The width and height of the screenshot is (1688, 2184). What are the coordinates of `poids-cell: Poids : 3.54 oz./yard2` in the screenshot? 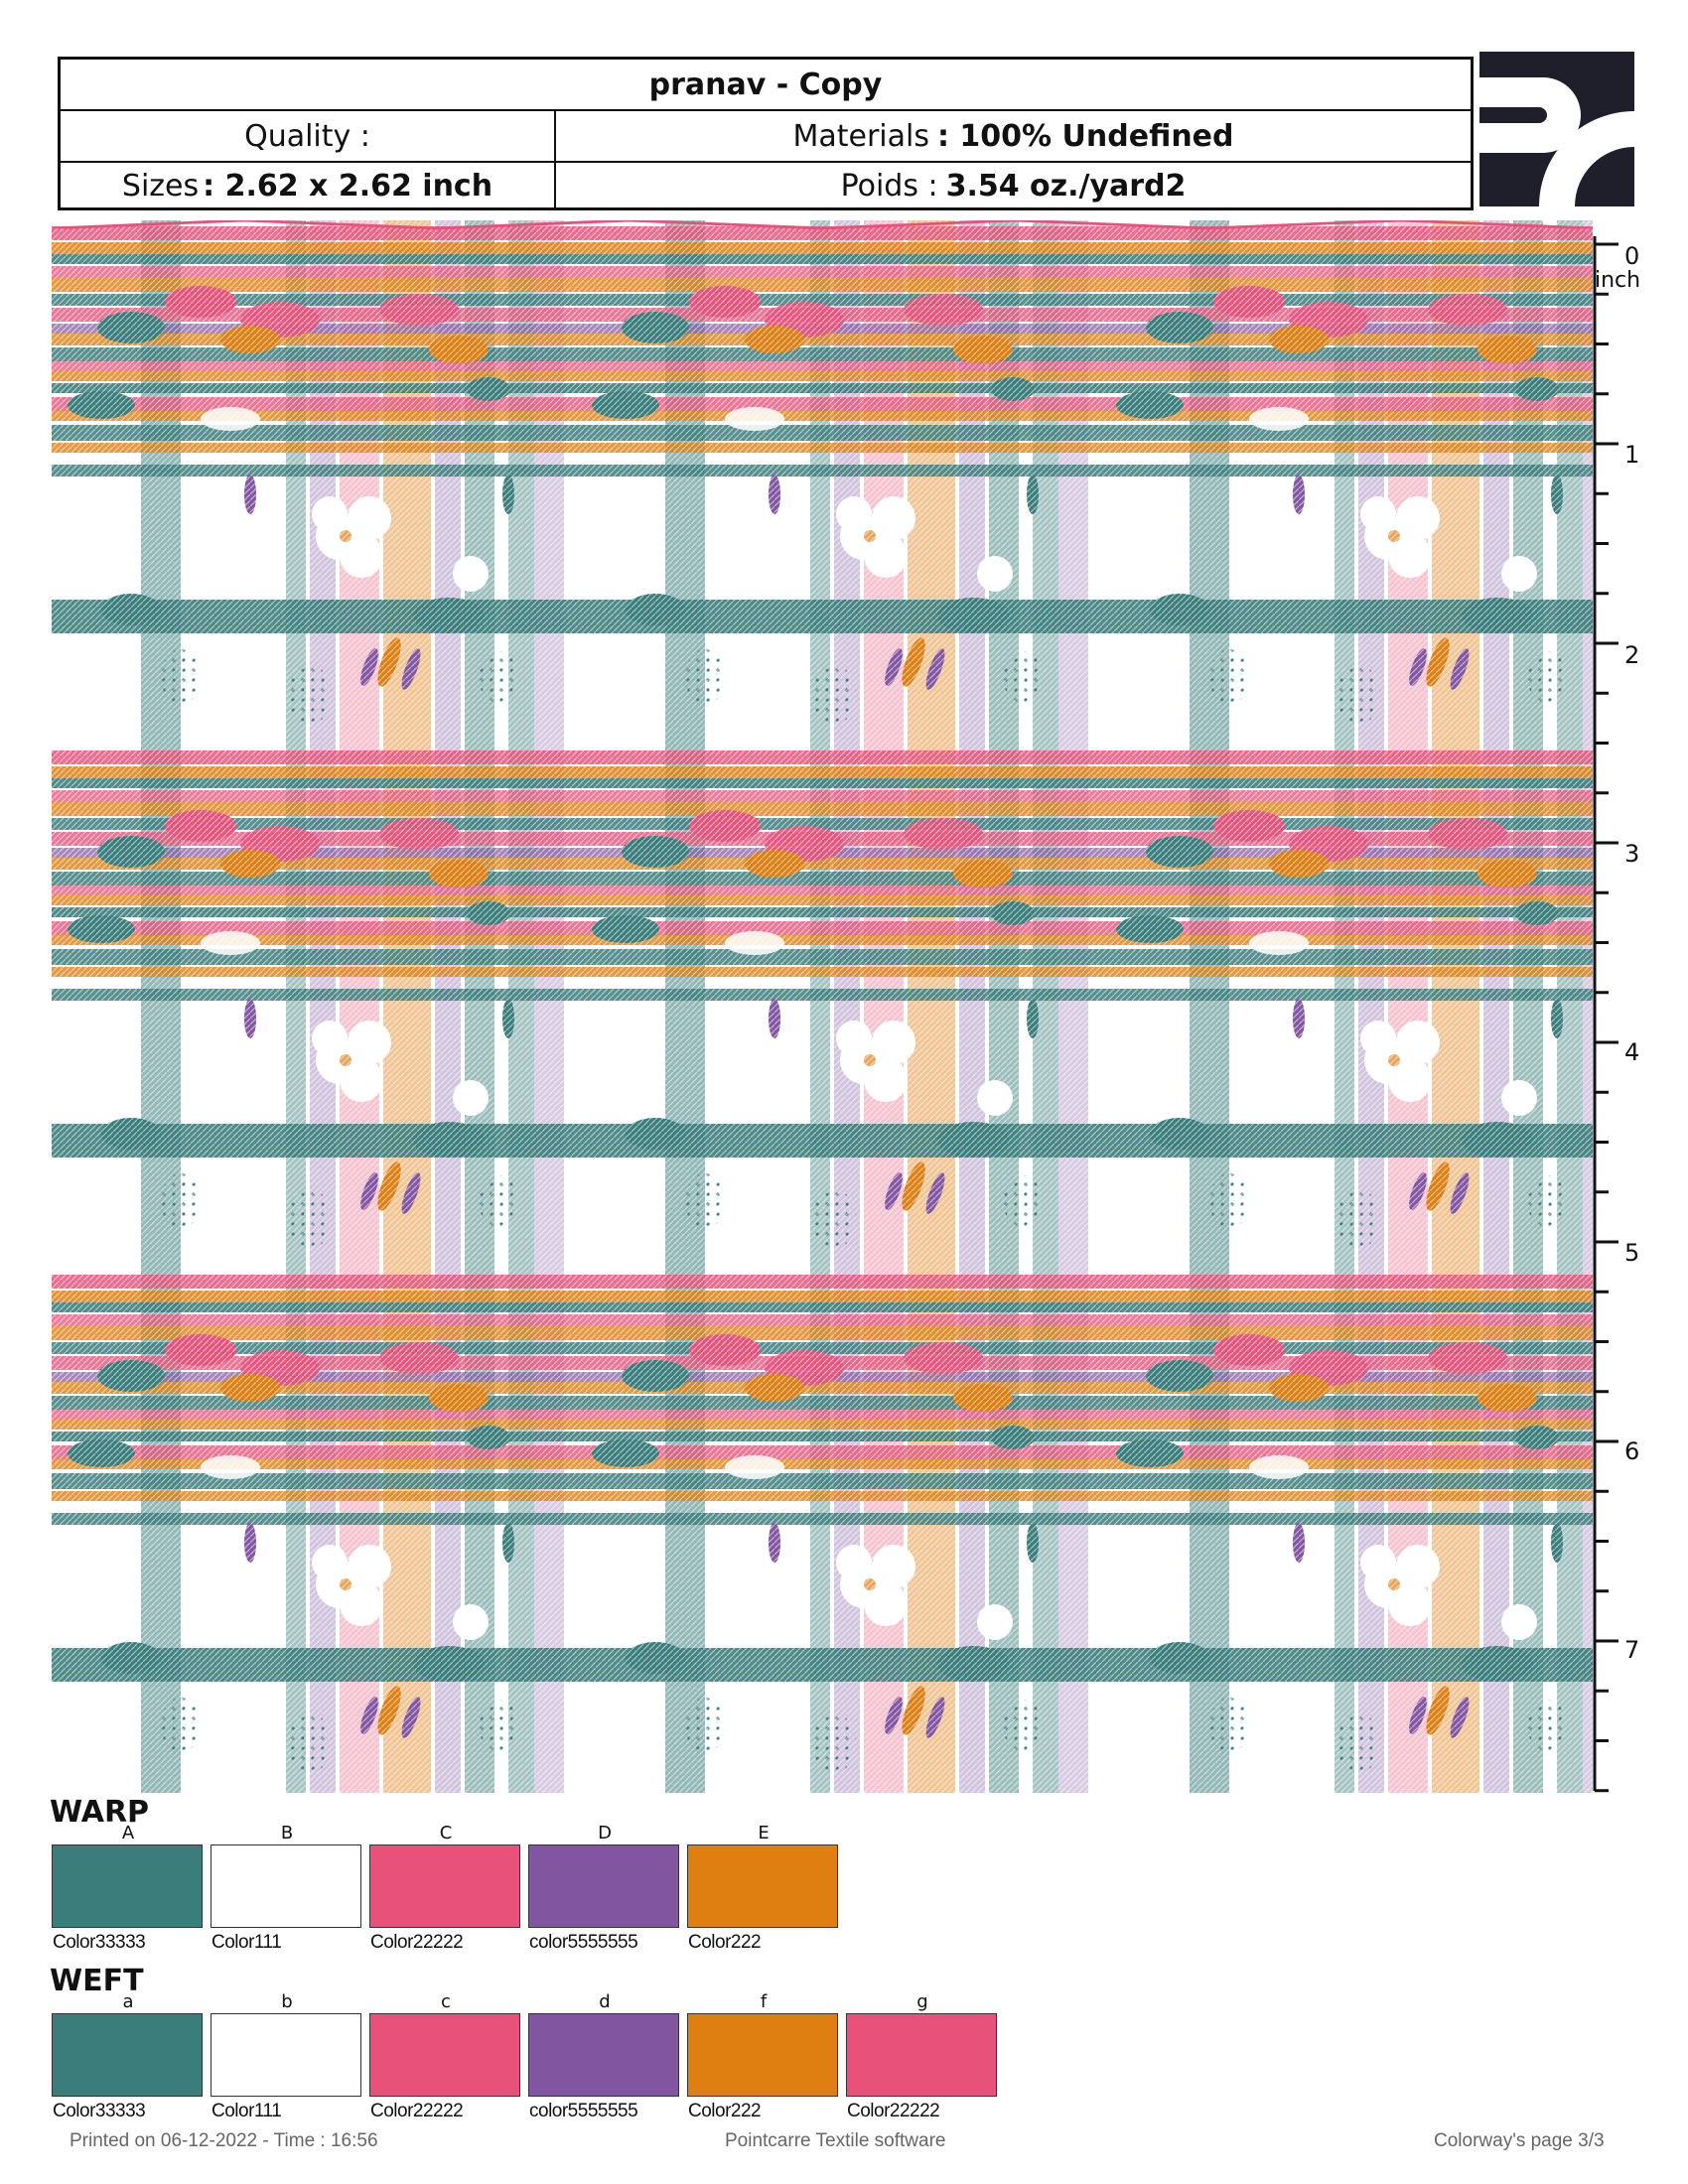 It's located at (1013, 185).